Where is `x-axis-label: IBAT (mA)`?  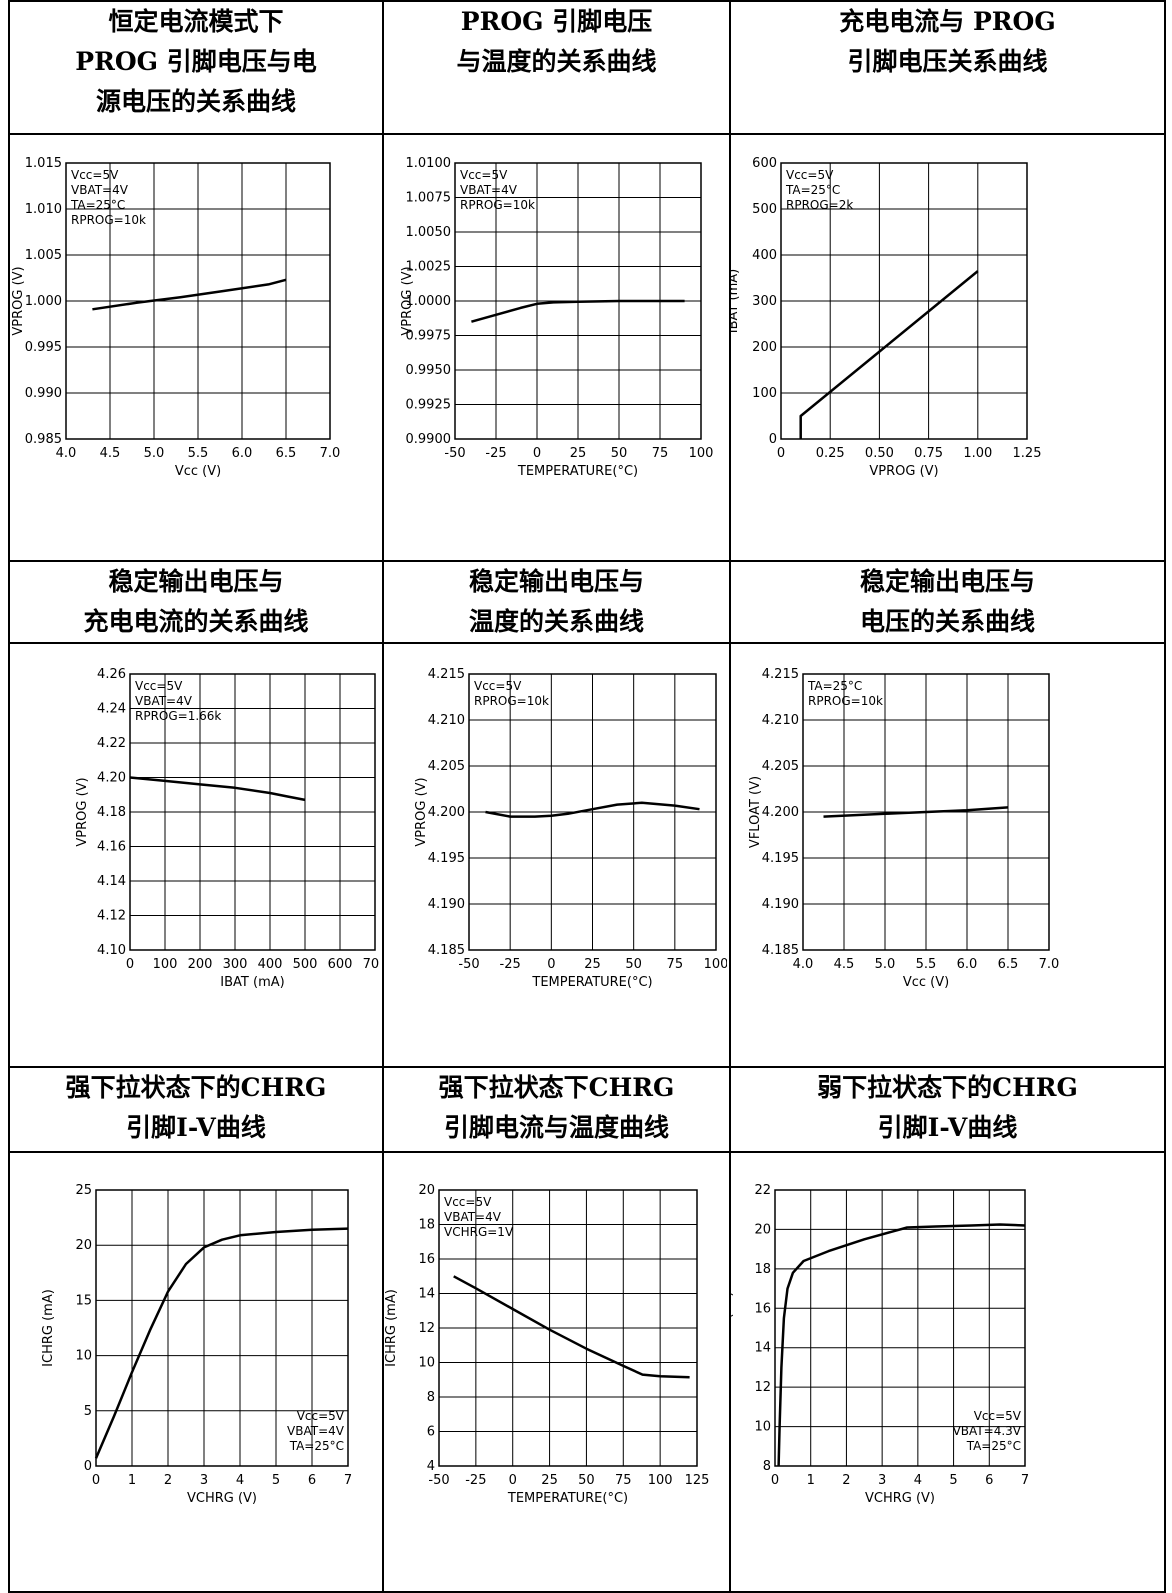
x-axis-label: IBAT (mA) is located at coordinates (252, 982).